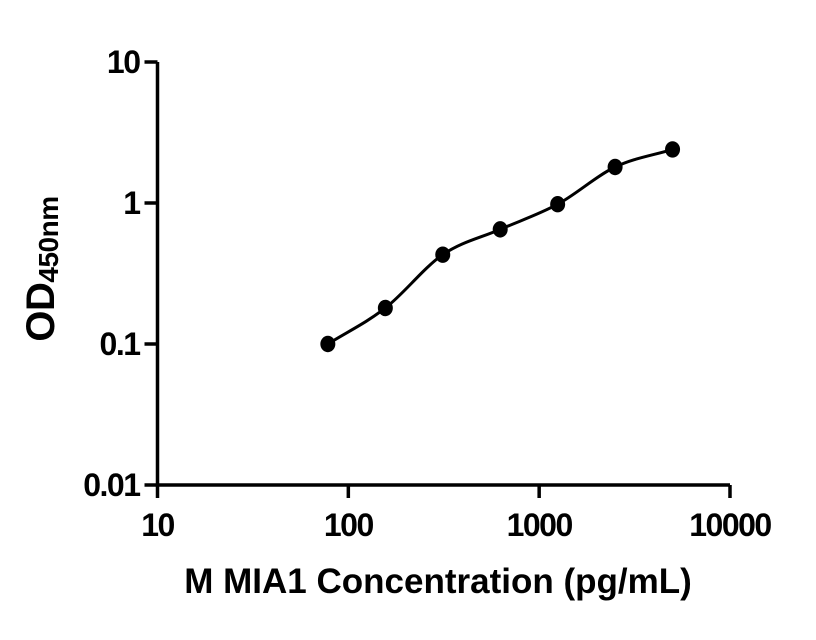  I want to click on y-tick-label: 10, so click(123, 62).